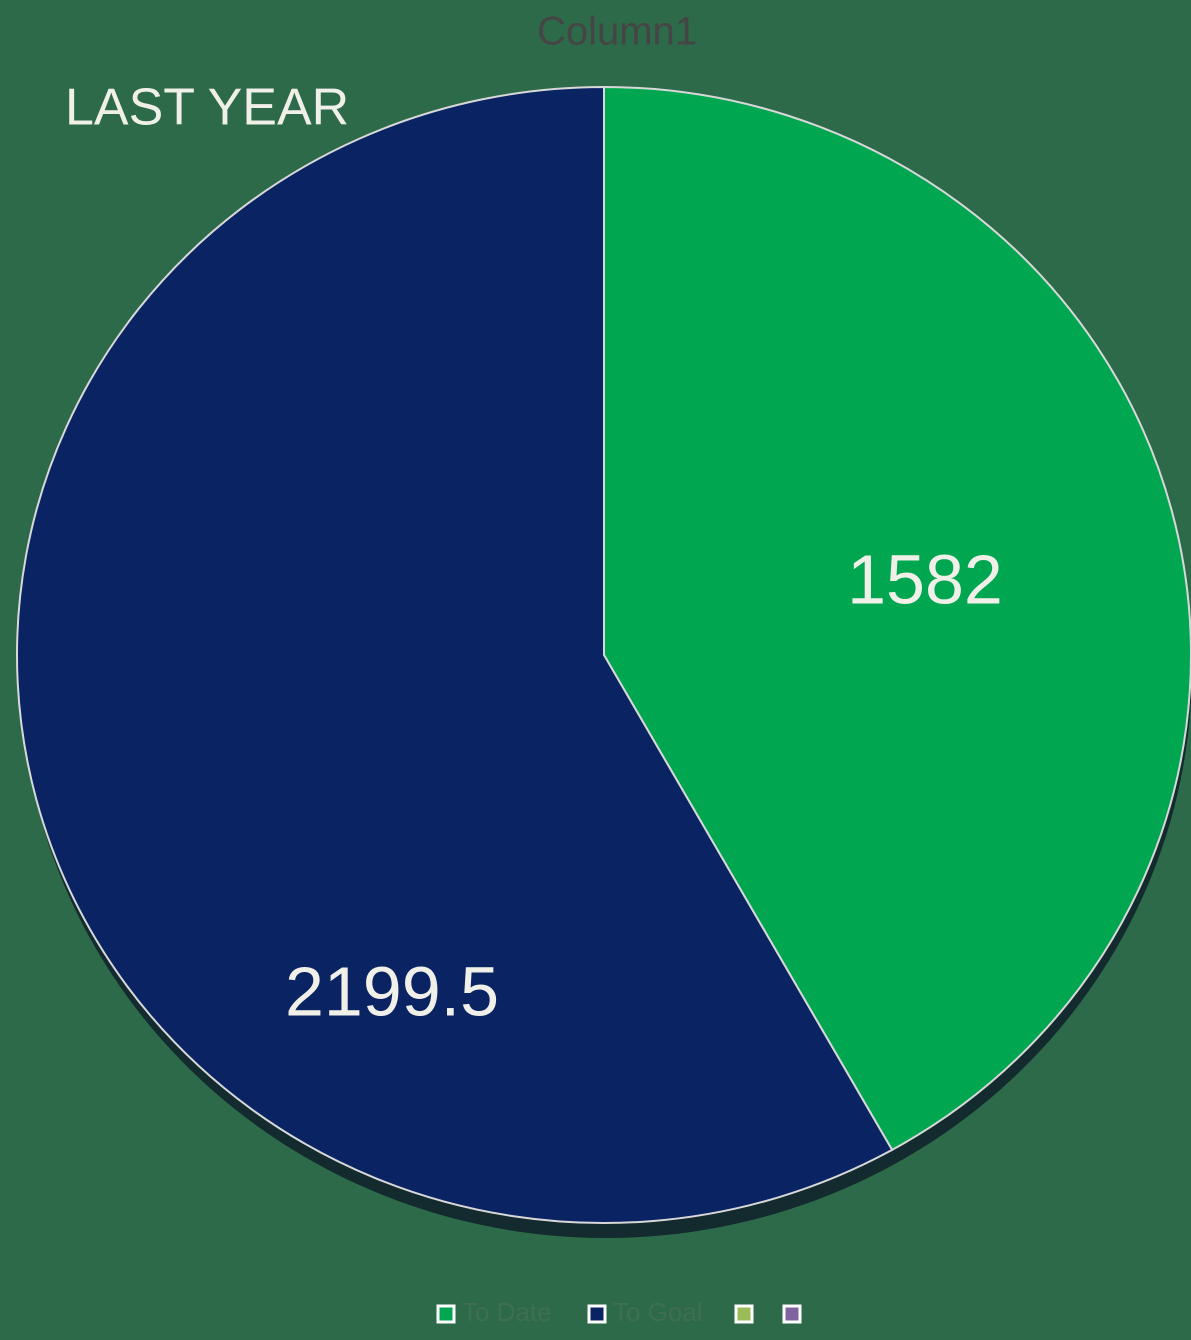  Describe the element at coordinates (925, 579) in the screenshot. I see `data-label: 1582` at that location.